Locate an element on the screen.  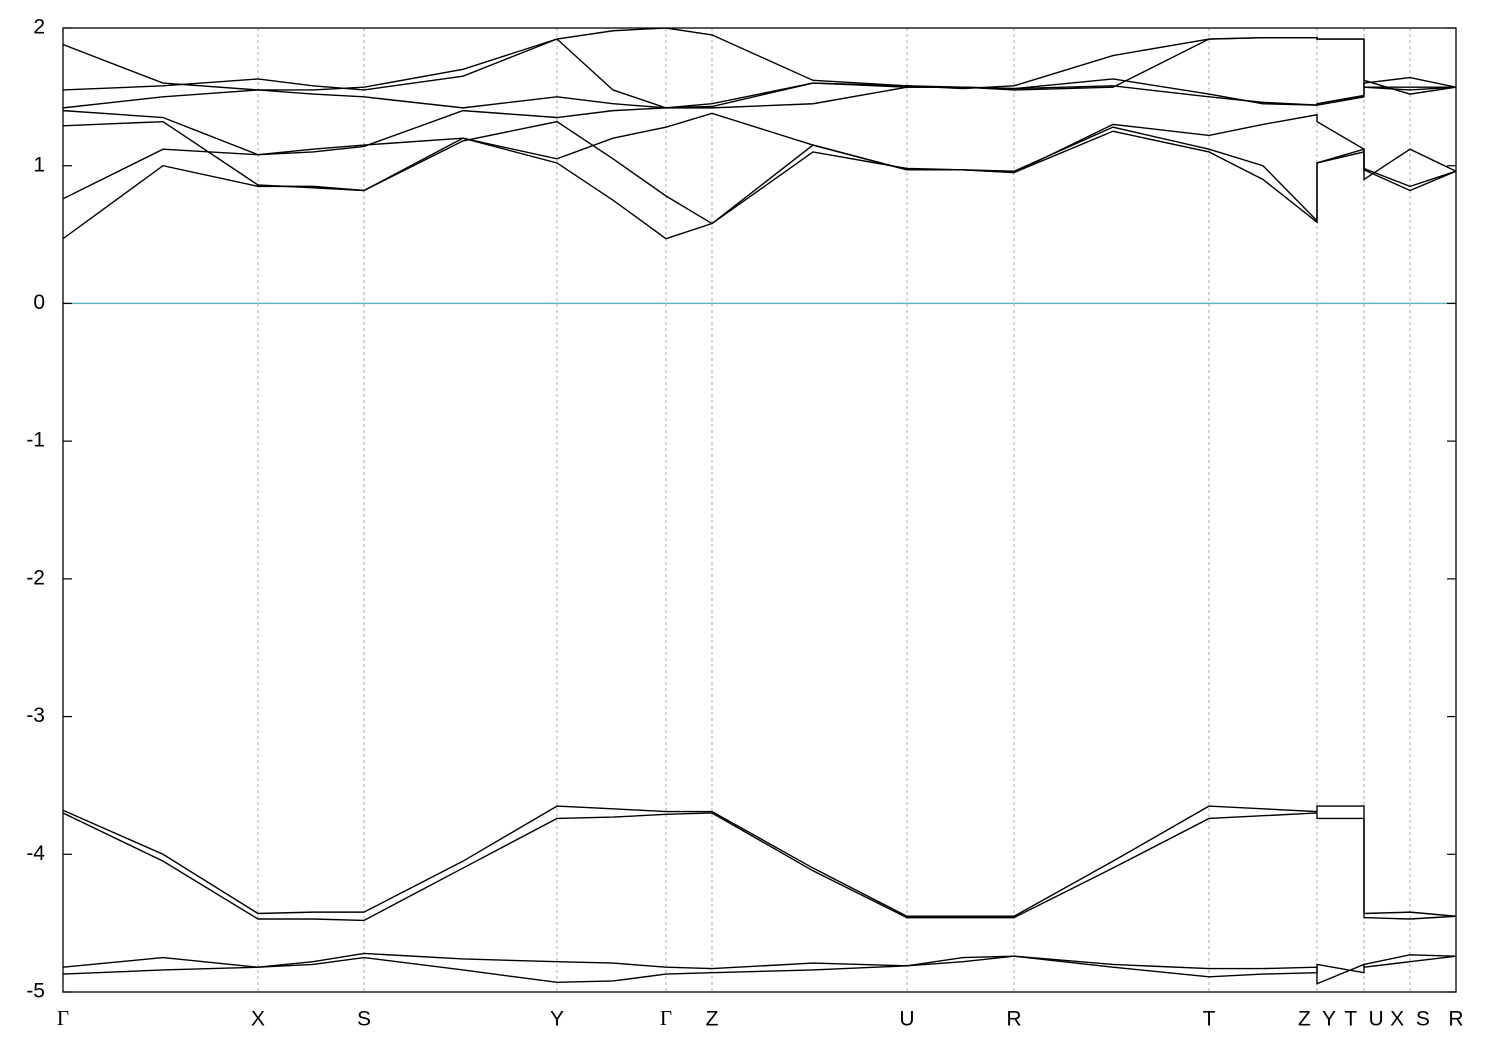
x-tick-label: X is located at coordinates (258, 1019).